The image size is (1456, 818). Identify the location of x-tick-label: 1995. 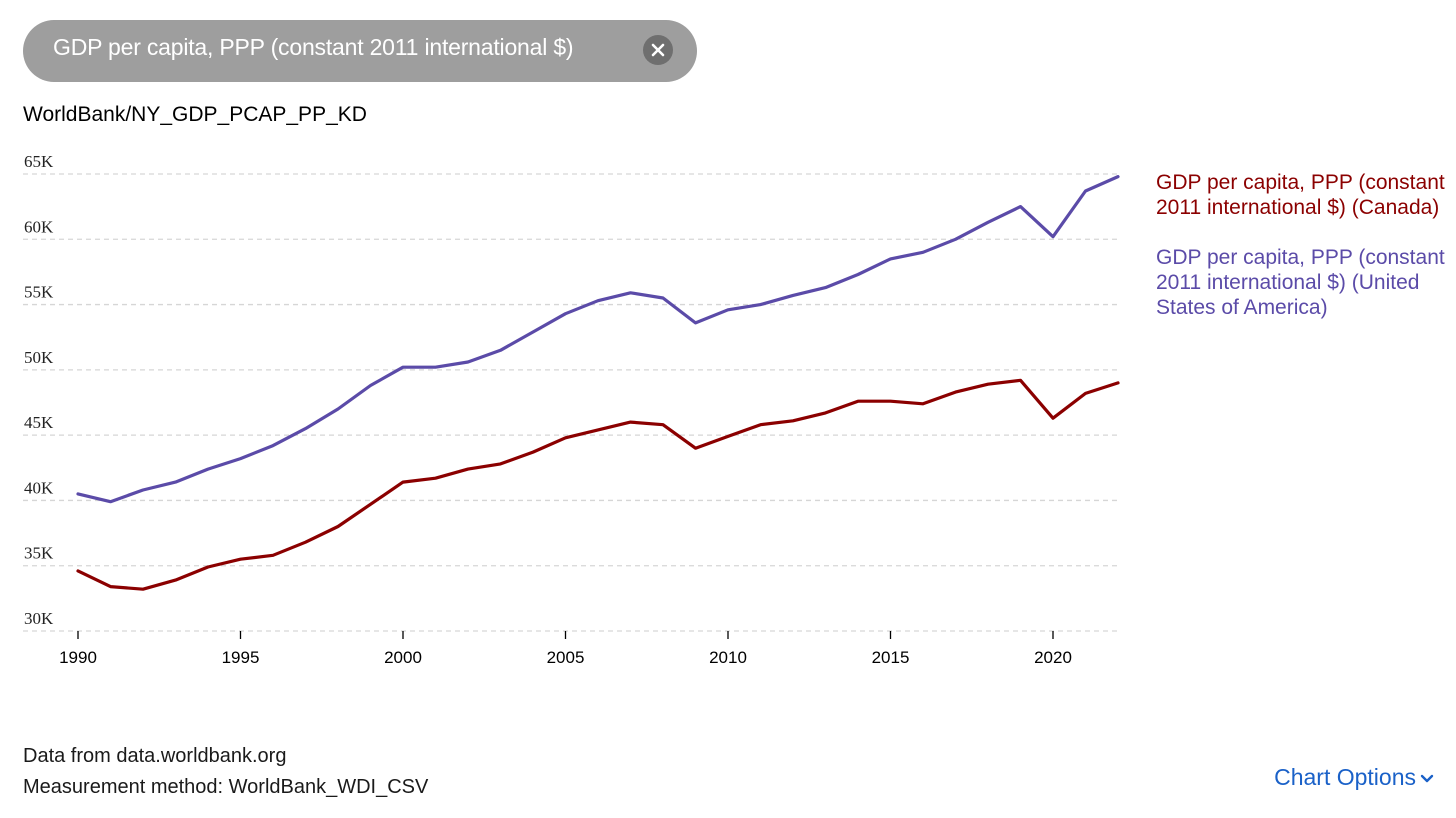
(241, 657).